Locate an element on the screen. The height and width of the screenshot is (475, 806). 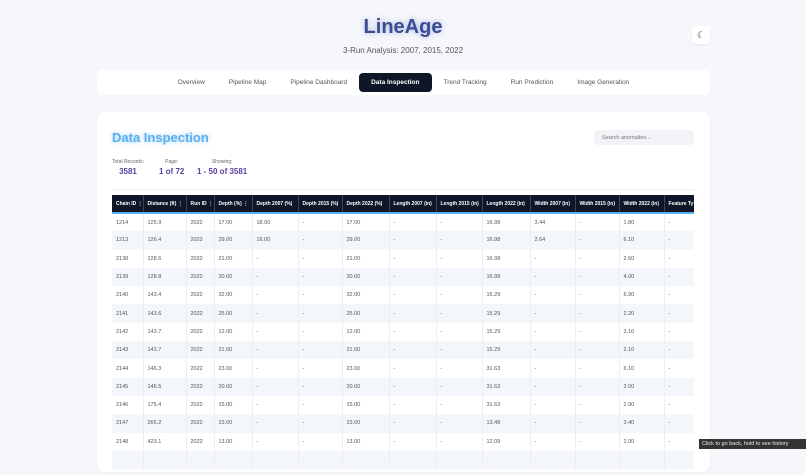
column-header: Run ID ⋮ is located at coordinates (200, 204).